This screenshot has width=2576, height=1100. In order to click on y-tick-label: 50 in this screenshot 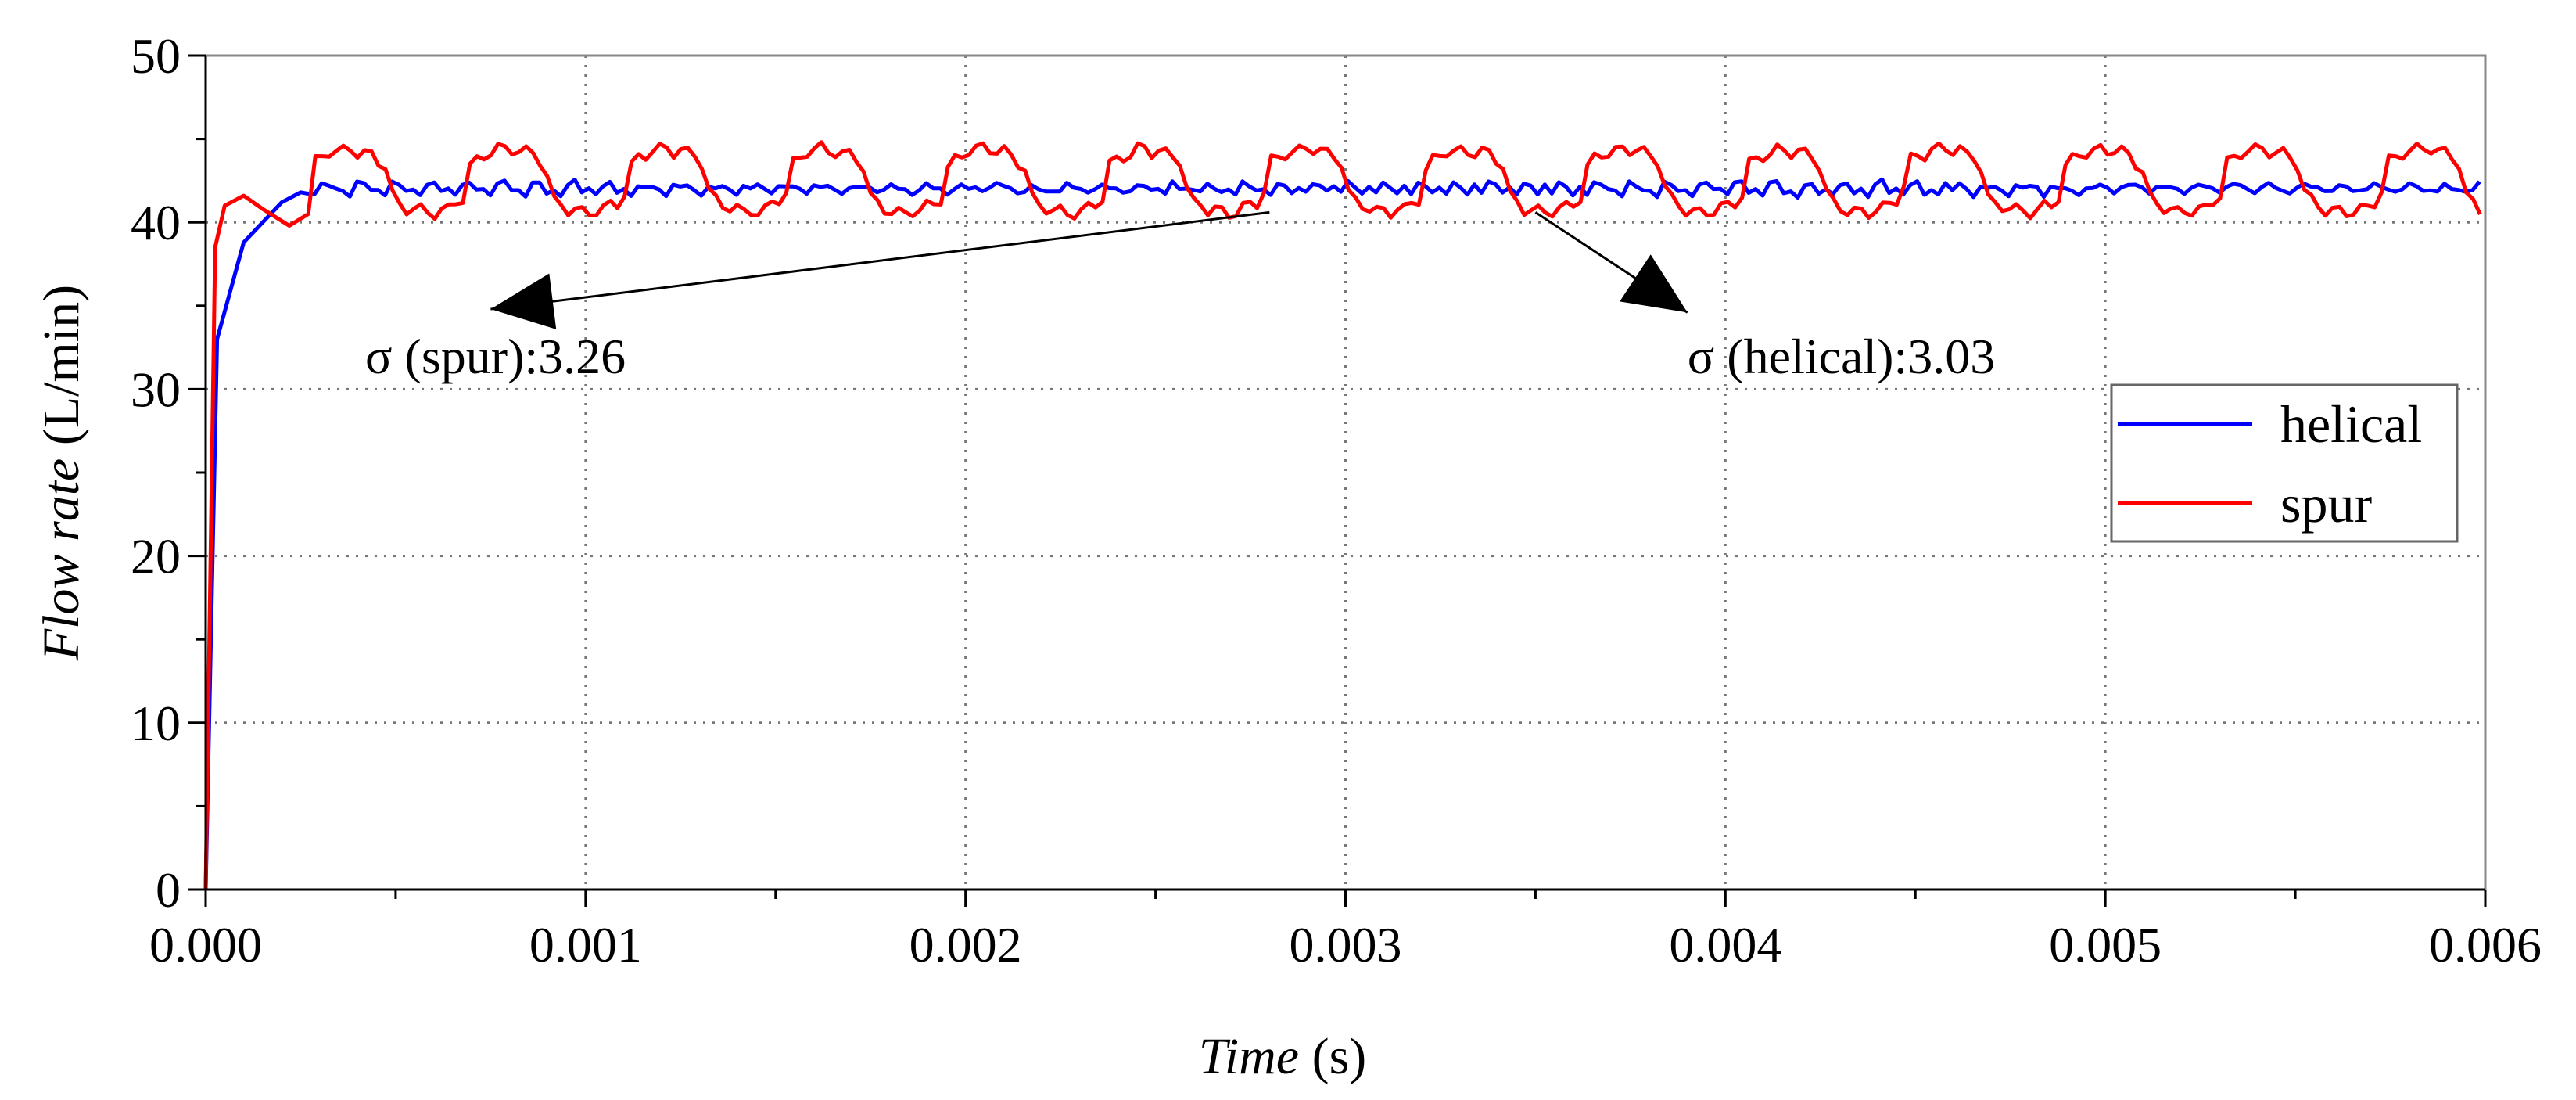, I will do `click(156, 56)`.